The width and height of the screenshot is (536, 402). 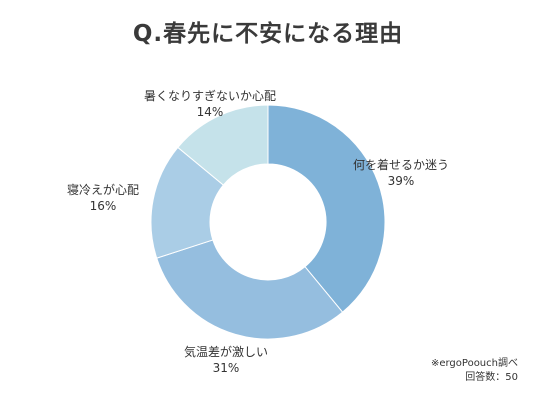 I want to click on slice-label-overheat: 暑くなりすぎないか心配 14%, so click(x=210, y=104).